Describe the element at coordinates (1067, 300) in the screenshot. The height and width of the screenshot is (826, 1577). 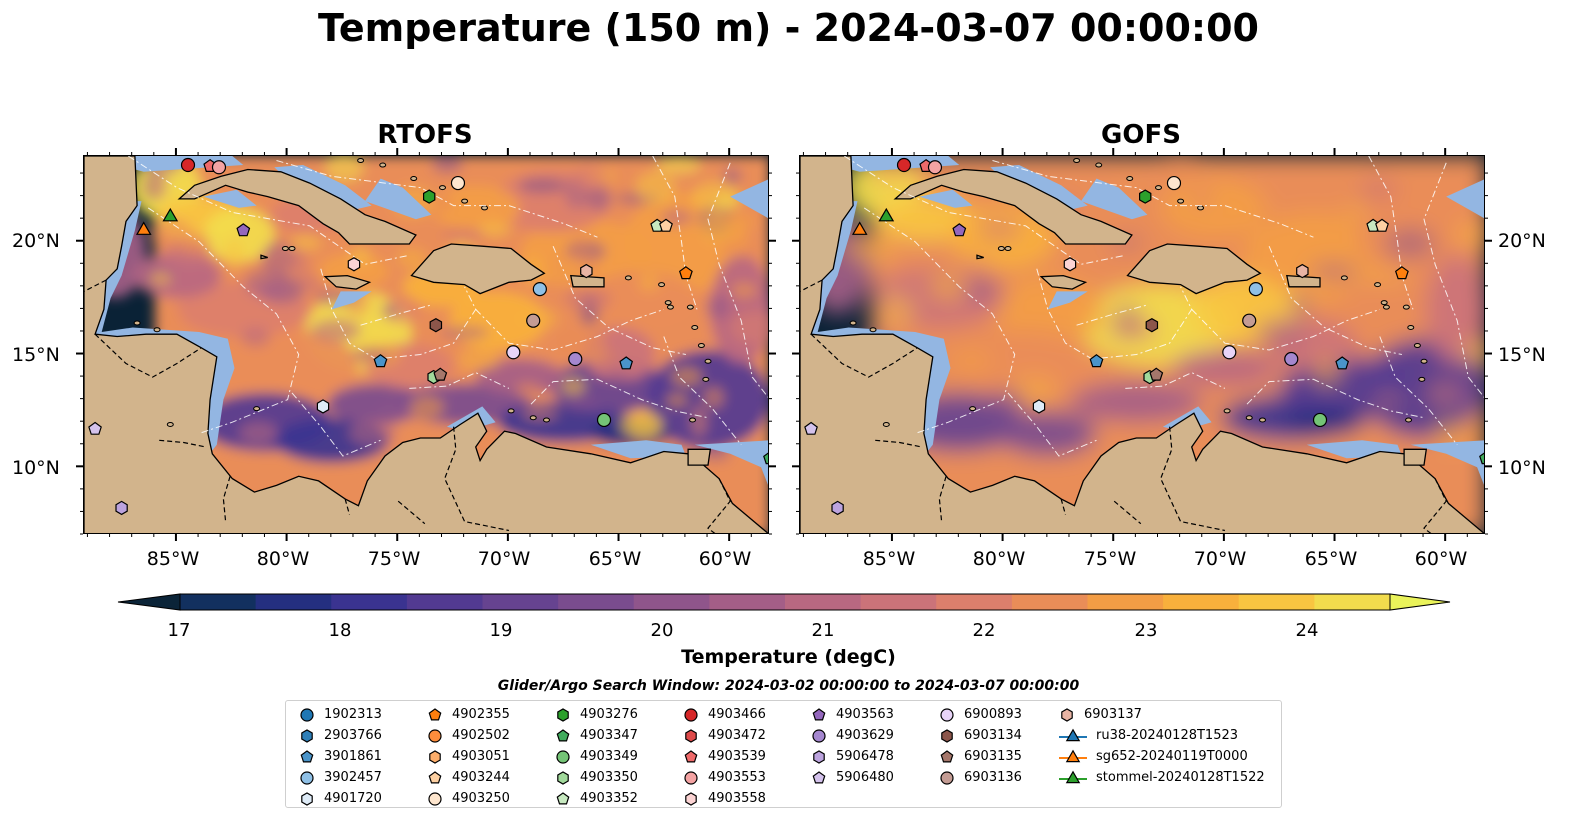
I see `shallow-shelf` at that location.